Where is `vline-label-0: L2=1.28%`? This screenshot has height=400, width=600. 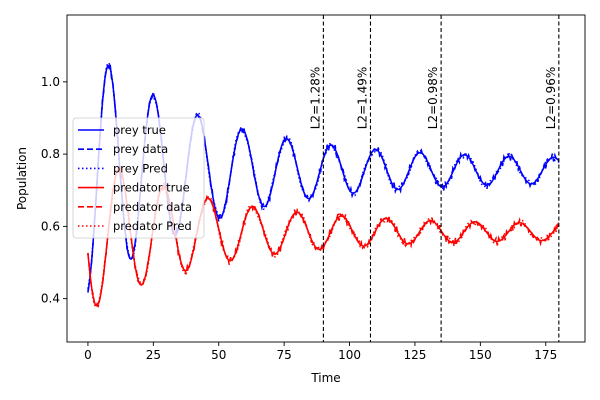
vline-label-0: L2=1.28% is located at coordinates (315, 98).